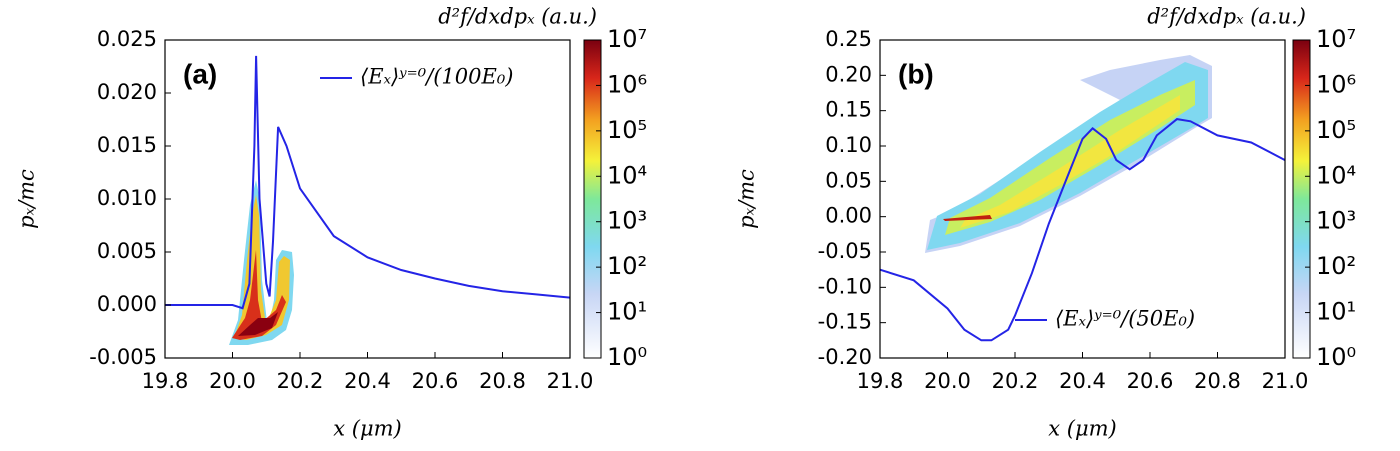  Describe the element at coordinates (1125, 319) in the screenshot. I see `legend-label: ⟨Eₓ⟩ʸ⁼⁰/(50E₀)` at that location.